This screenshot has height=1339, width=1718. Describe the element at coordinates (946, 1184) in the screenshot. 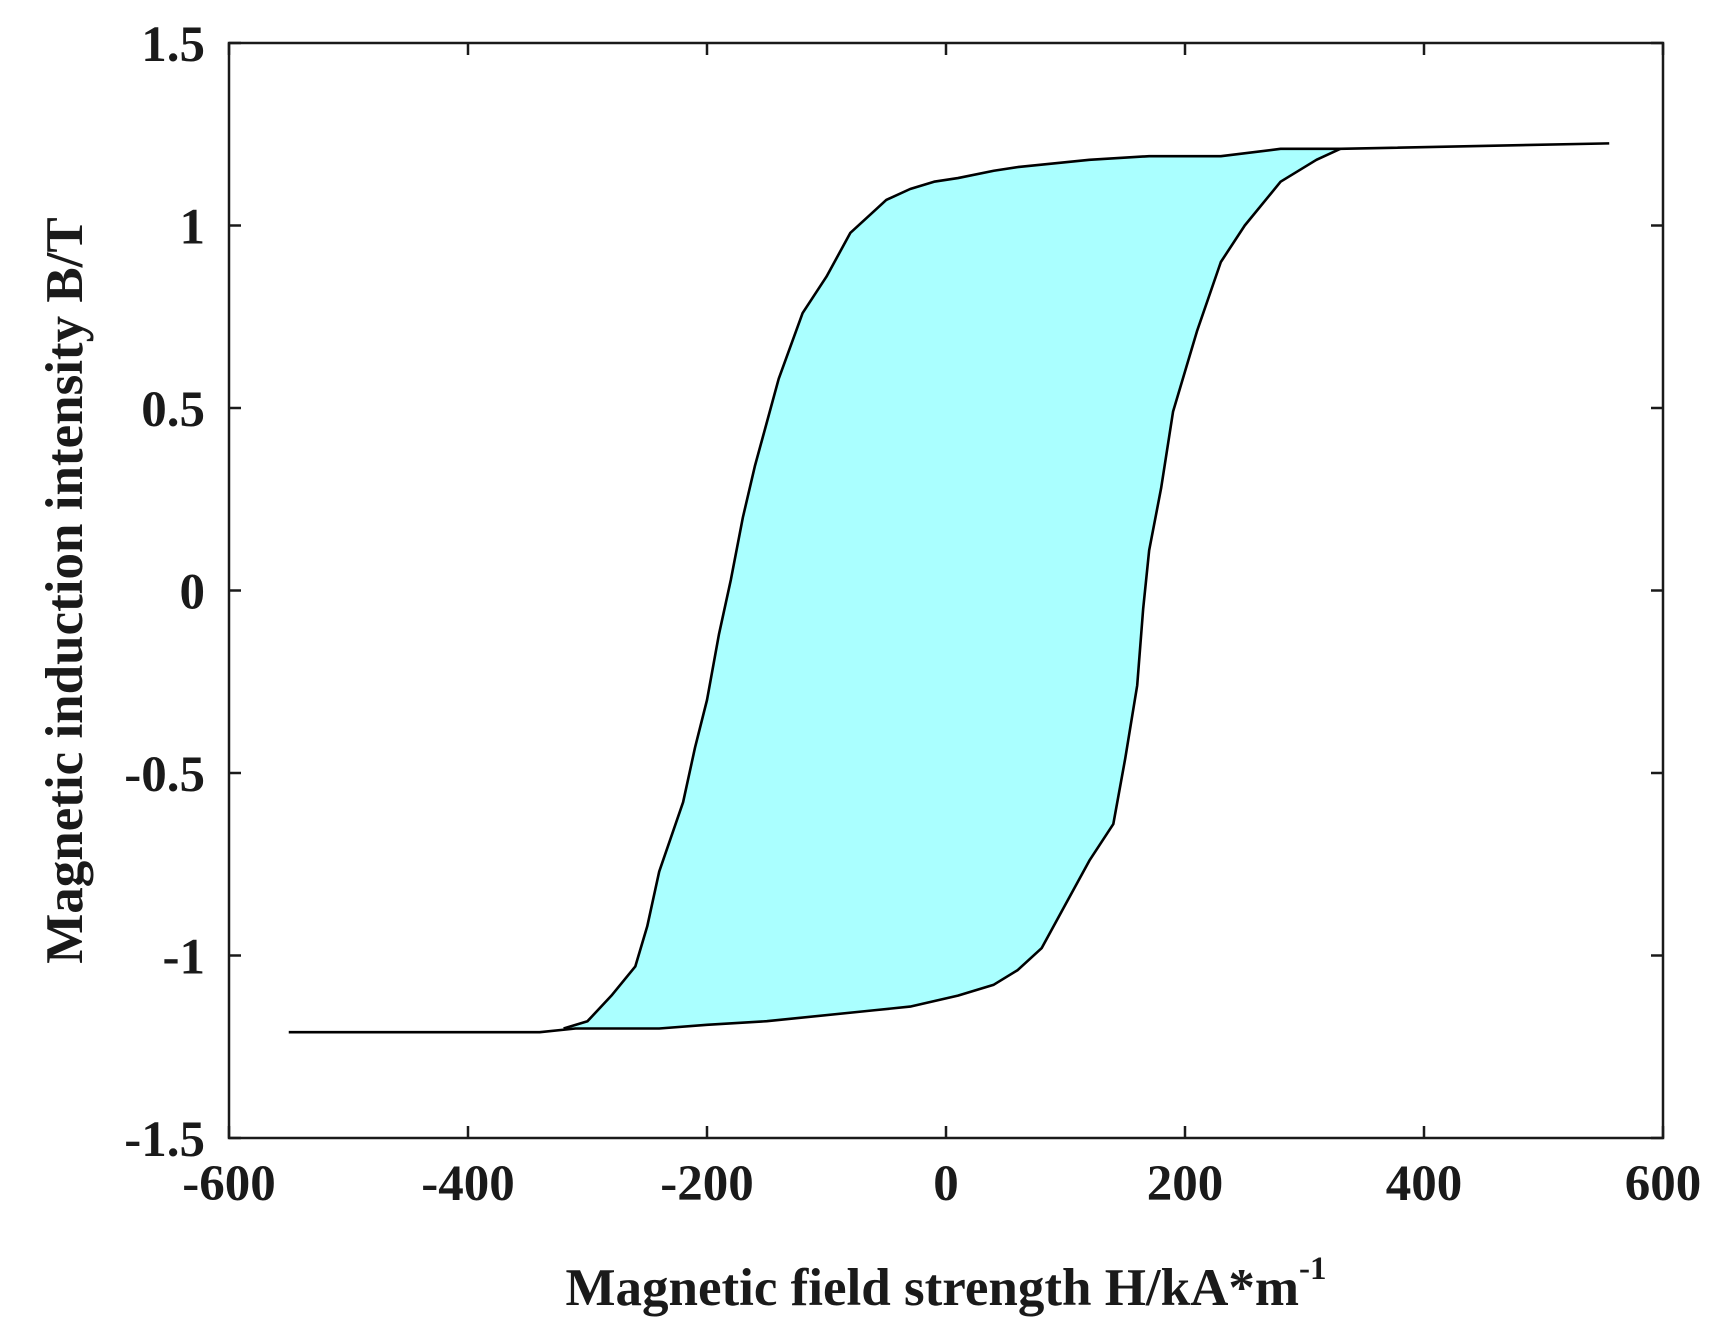

I see `x-tick-label: 0` at that location.